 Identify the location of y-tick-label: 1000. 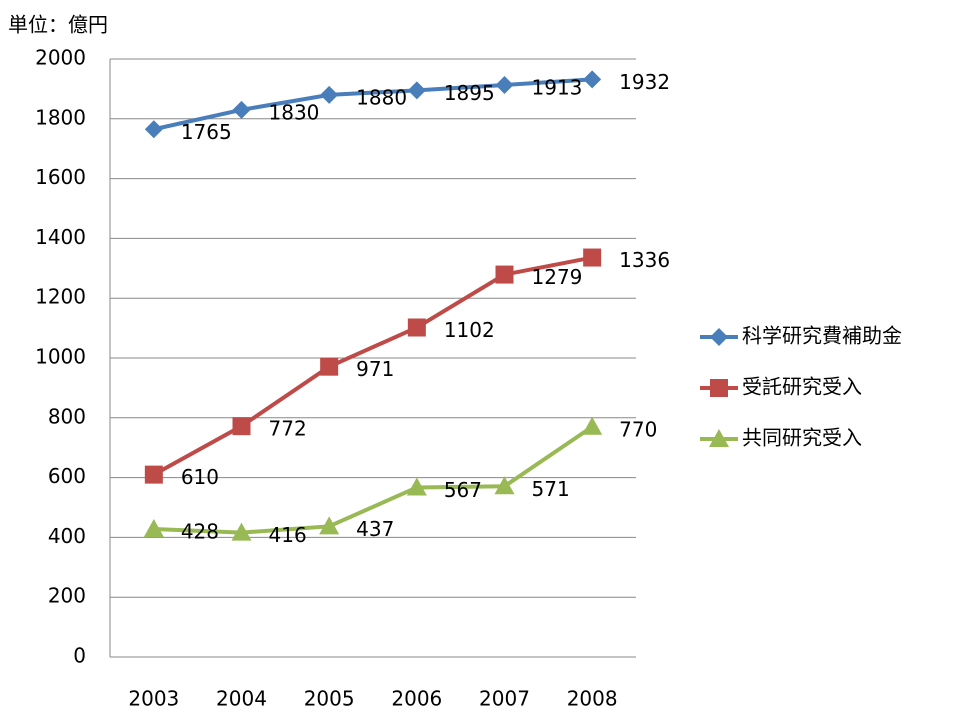
(60, 357).